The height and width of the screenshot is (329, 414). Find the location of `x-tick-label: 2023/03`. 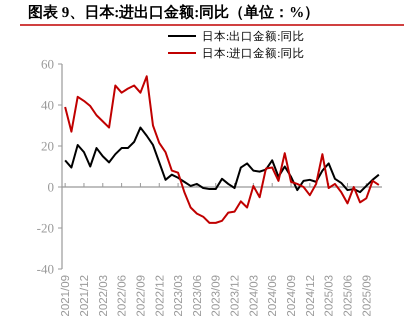

x-tick-label: 2023/03 is located at coordinates (179, 296).